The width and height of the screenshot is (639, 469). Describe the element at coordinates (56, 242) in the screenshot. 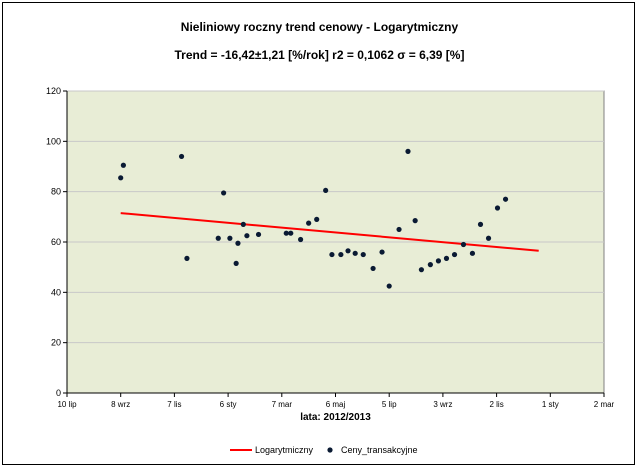

I see `y-tick-label: 60` at that location.